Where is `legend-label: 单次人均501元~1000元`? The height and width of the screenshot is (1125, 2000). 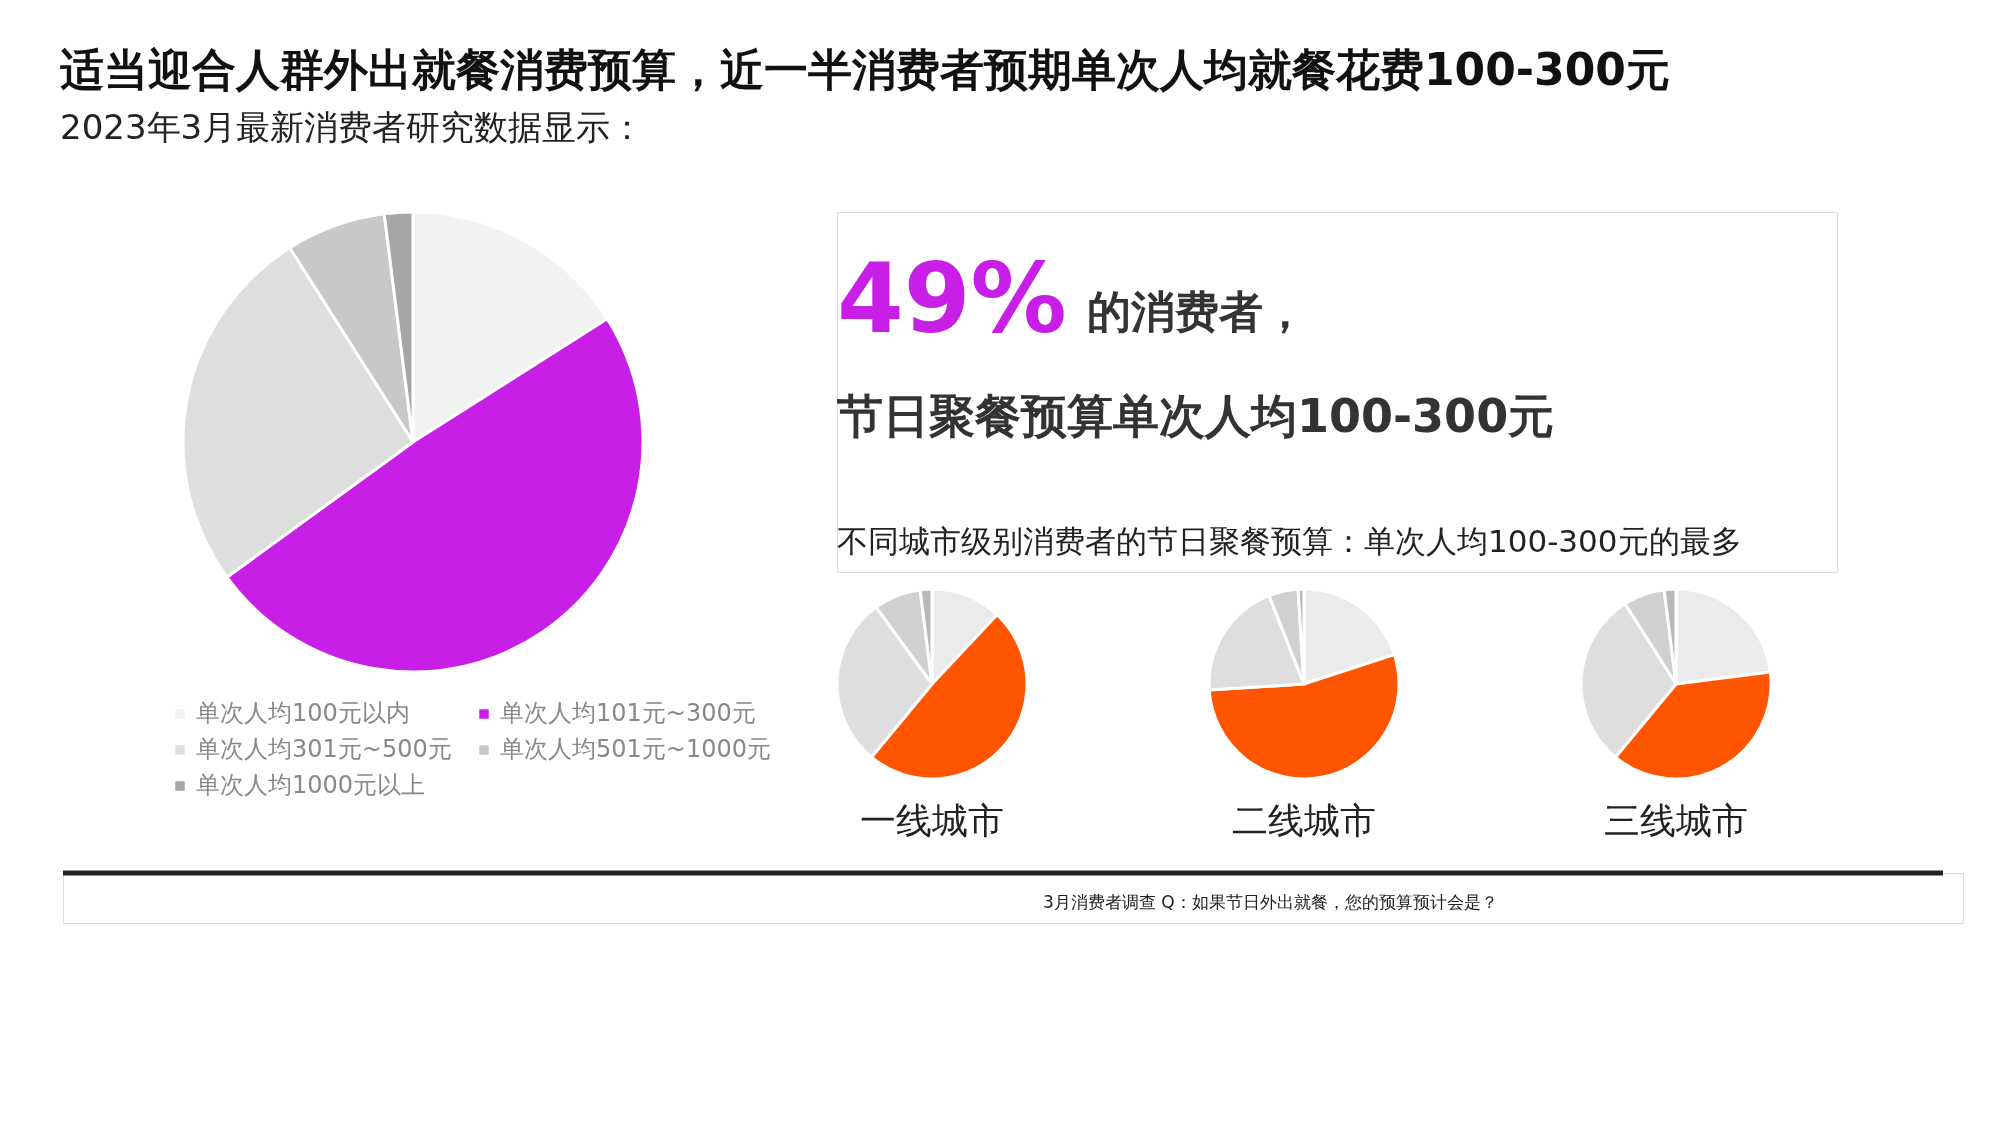
legend-label: 单次人均501元~1000元 is located at coordinates (635, 749).